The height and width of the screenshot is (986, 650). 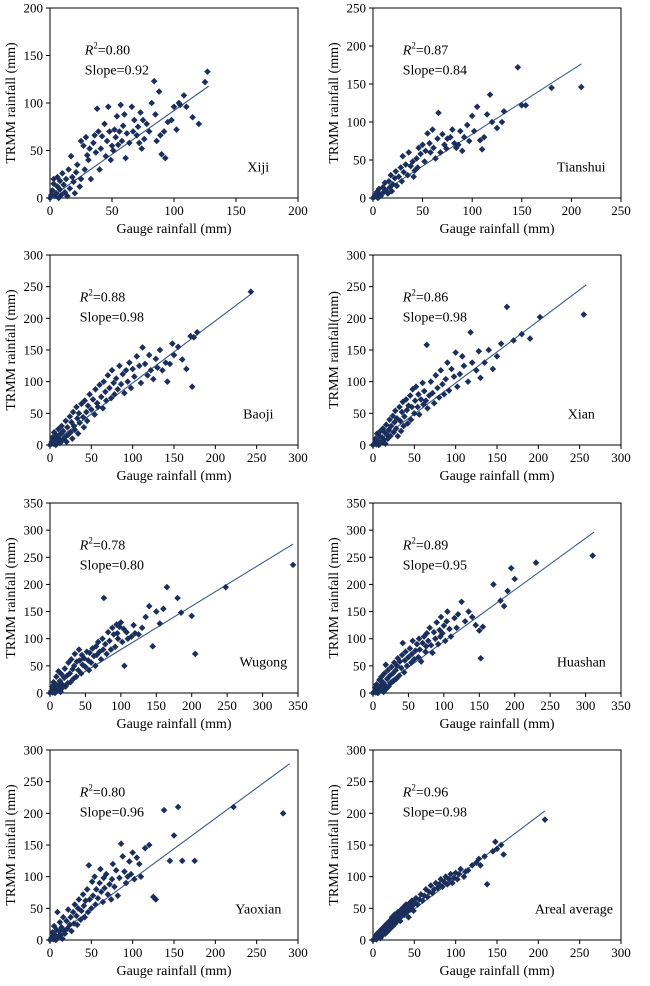 I want to click on chart-baoji-x-tick-label: 150, so click(x=174, y=457).